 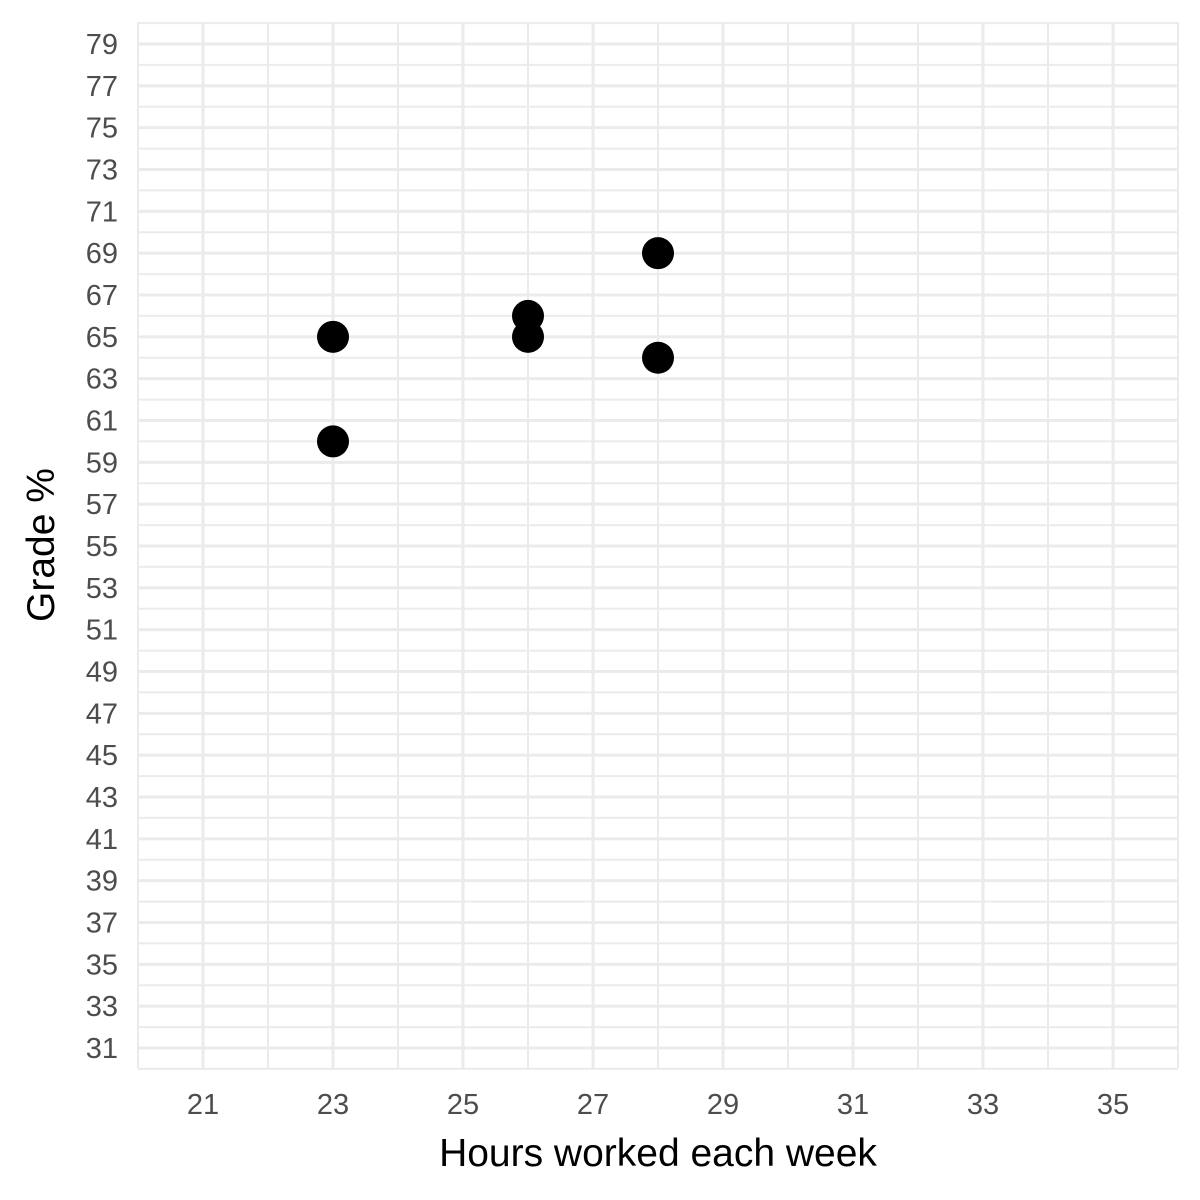 I want to click on y-tick-label: 31, so click(x=102, y=1049).